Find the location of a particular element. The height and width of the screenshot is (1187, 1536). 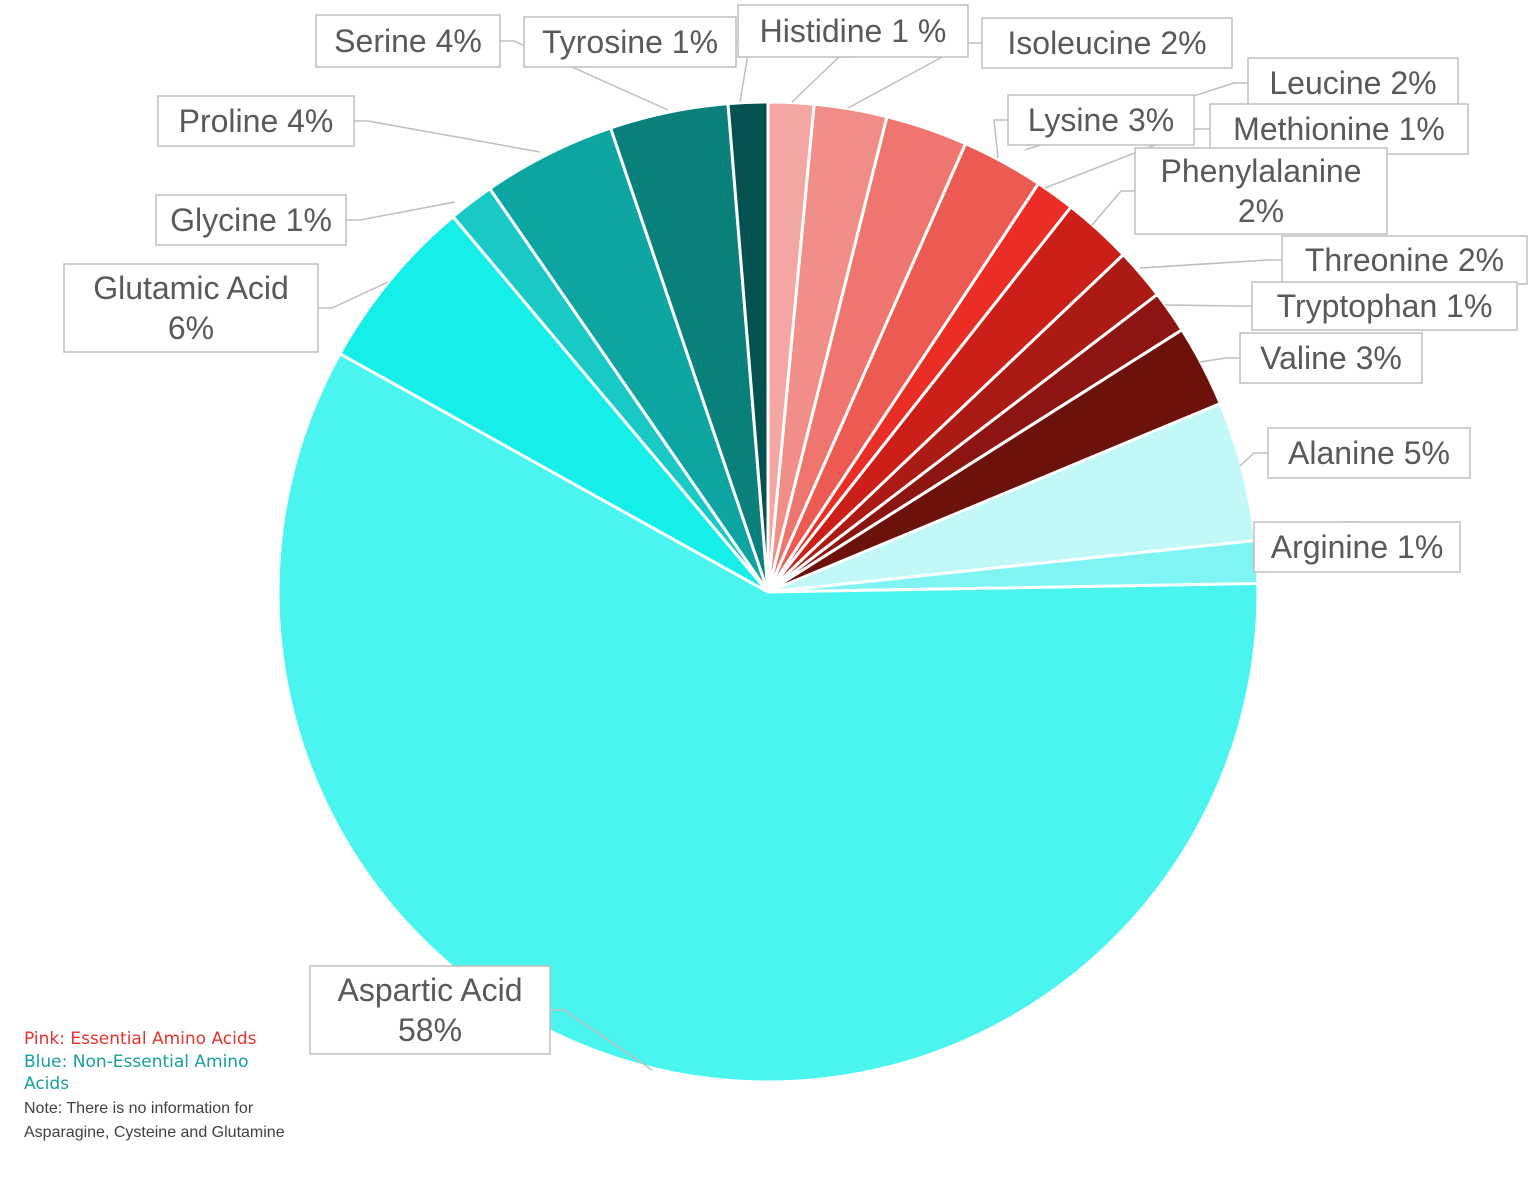

label-box-lysine is located at coordinates (1101, 120).